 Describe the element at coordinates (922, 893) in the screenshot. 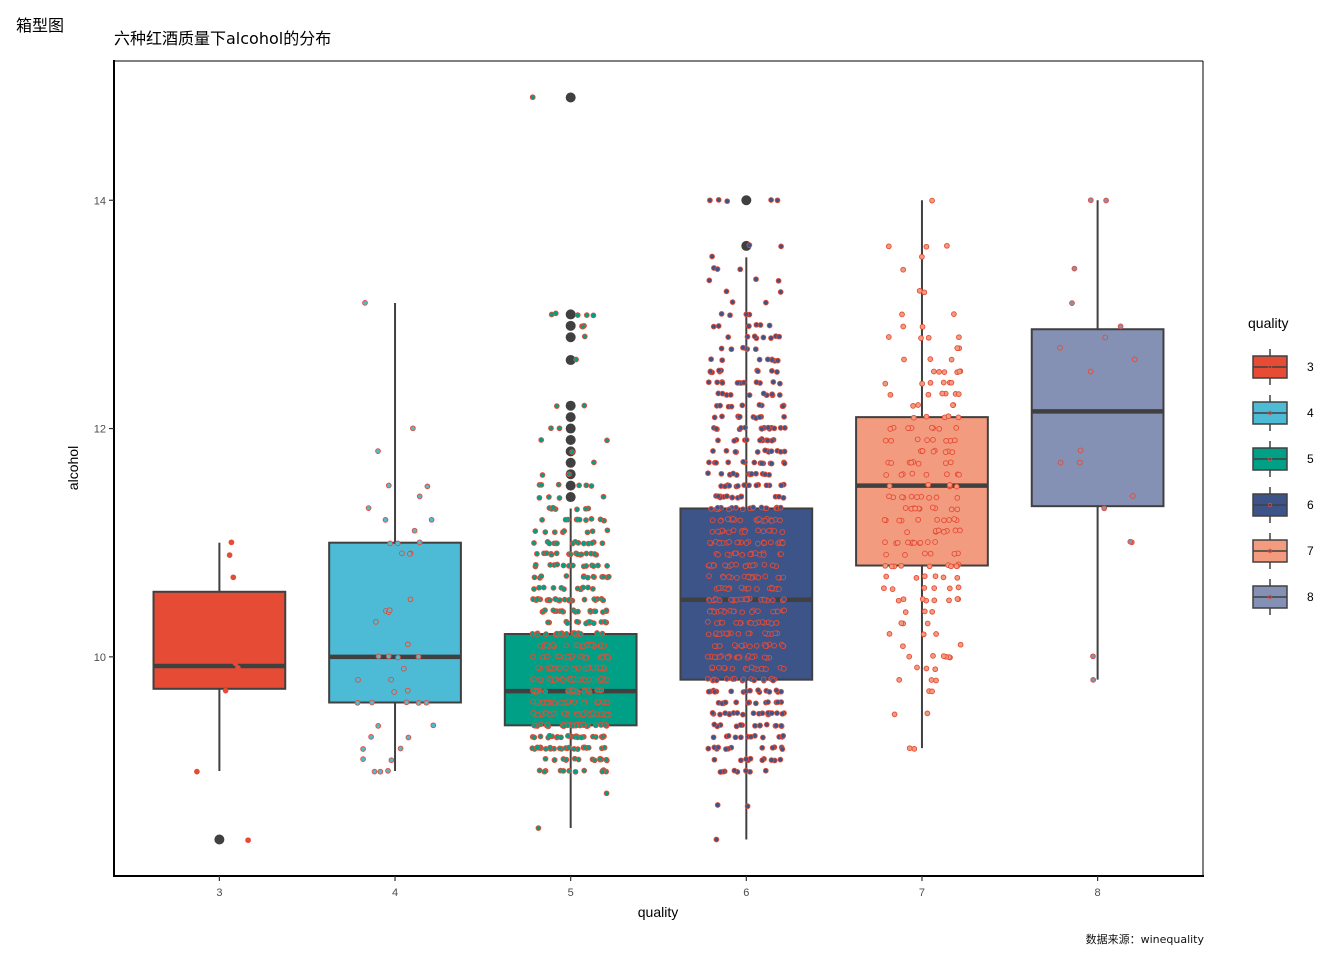

I see `x-tick-label: 7` at that location.